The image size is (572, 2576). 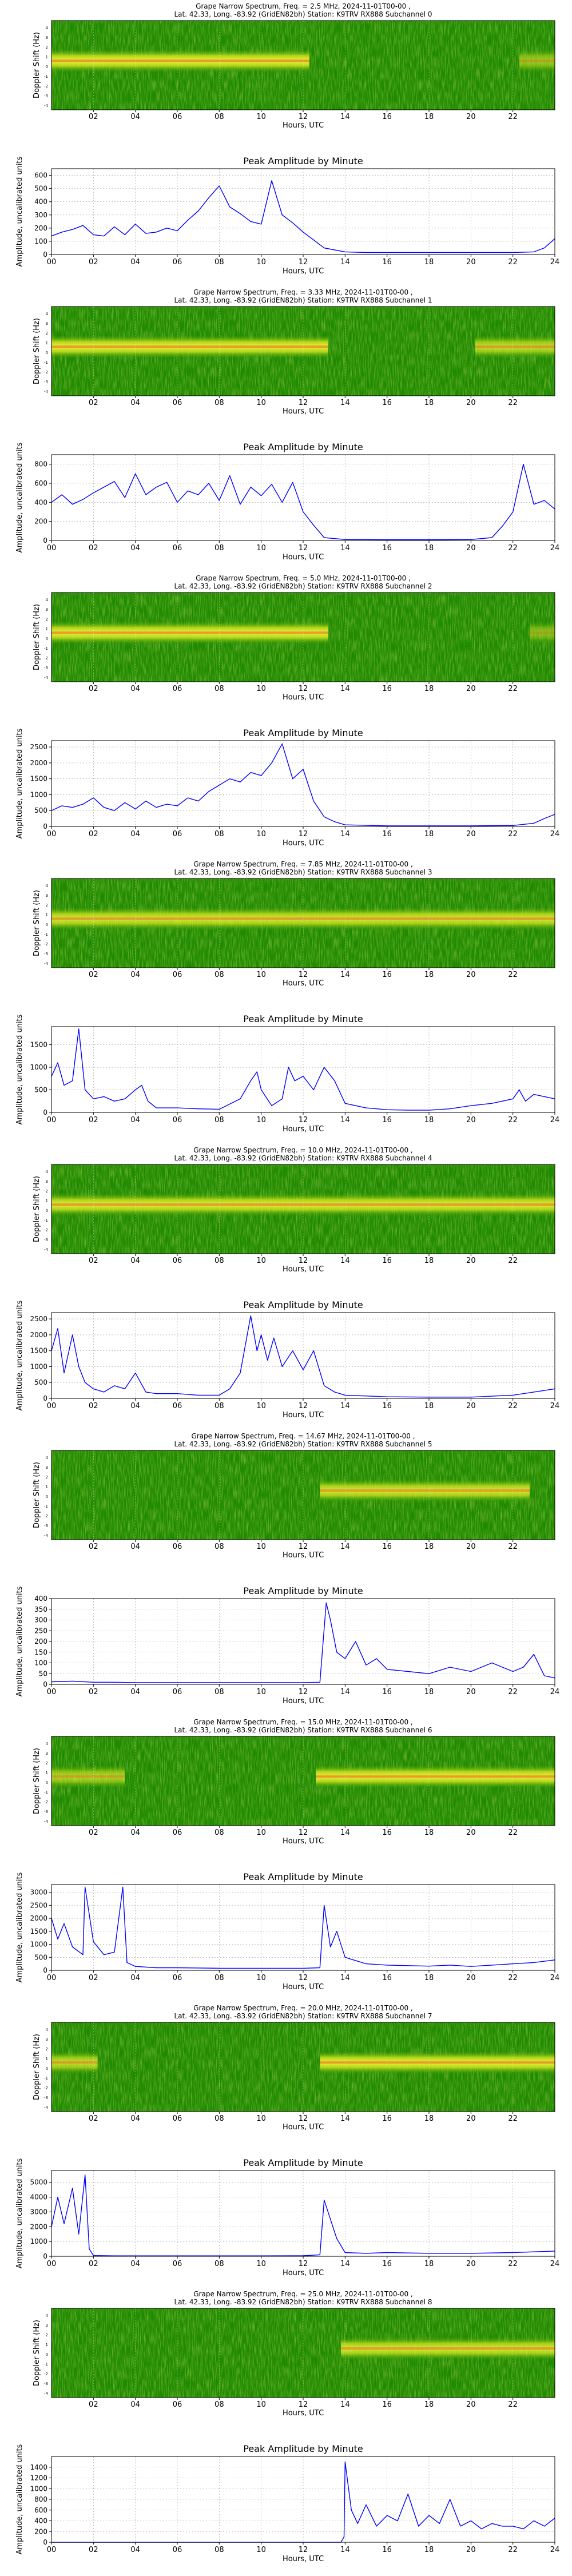 What do you see at coordinates (38, 2467) in the screenshot?
I see `amplitude-ytick-label: 1400` at bounding box center [38, 2467].